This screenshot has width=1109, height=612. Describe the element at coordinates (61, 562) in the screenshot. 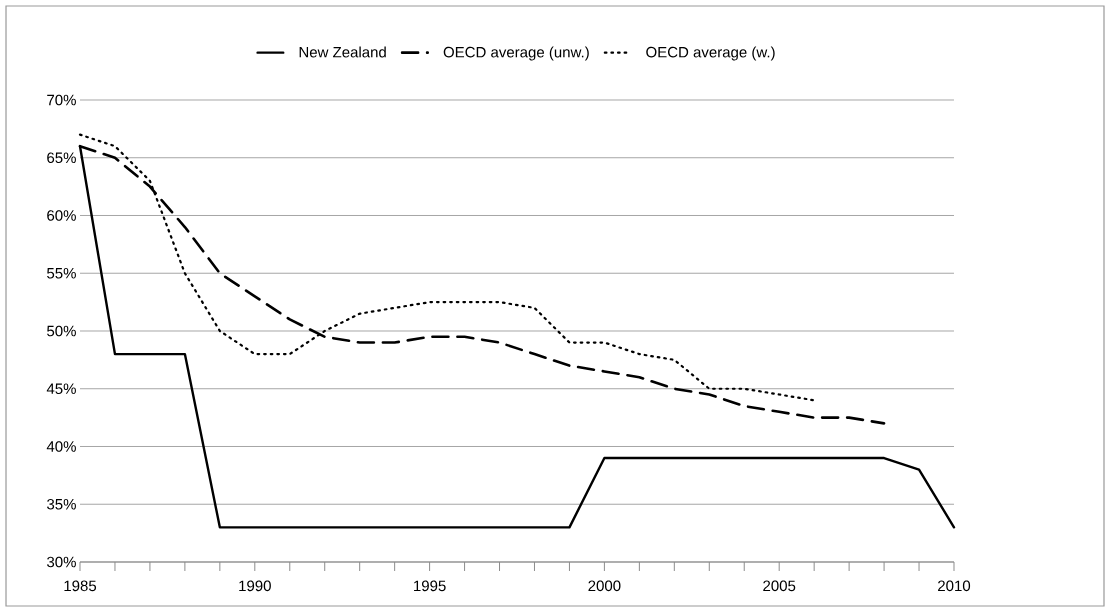

I see `y-tick-label: 30%` at that location.